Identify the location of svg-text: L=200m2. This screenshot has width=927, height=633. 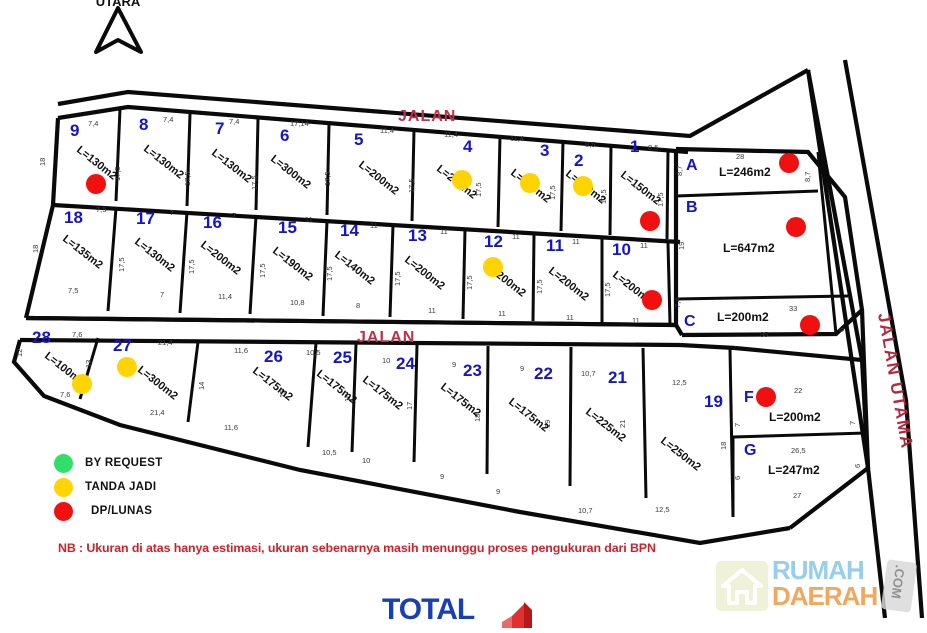
(568, 284).